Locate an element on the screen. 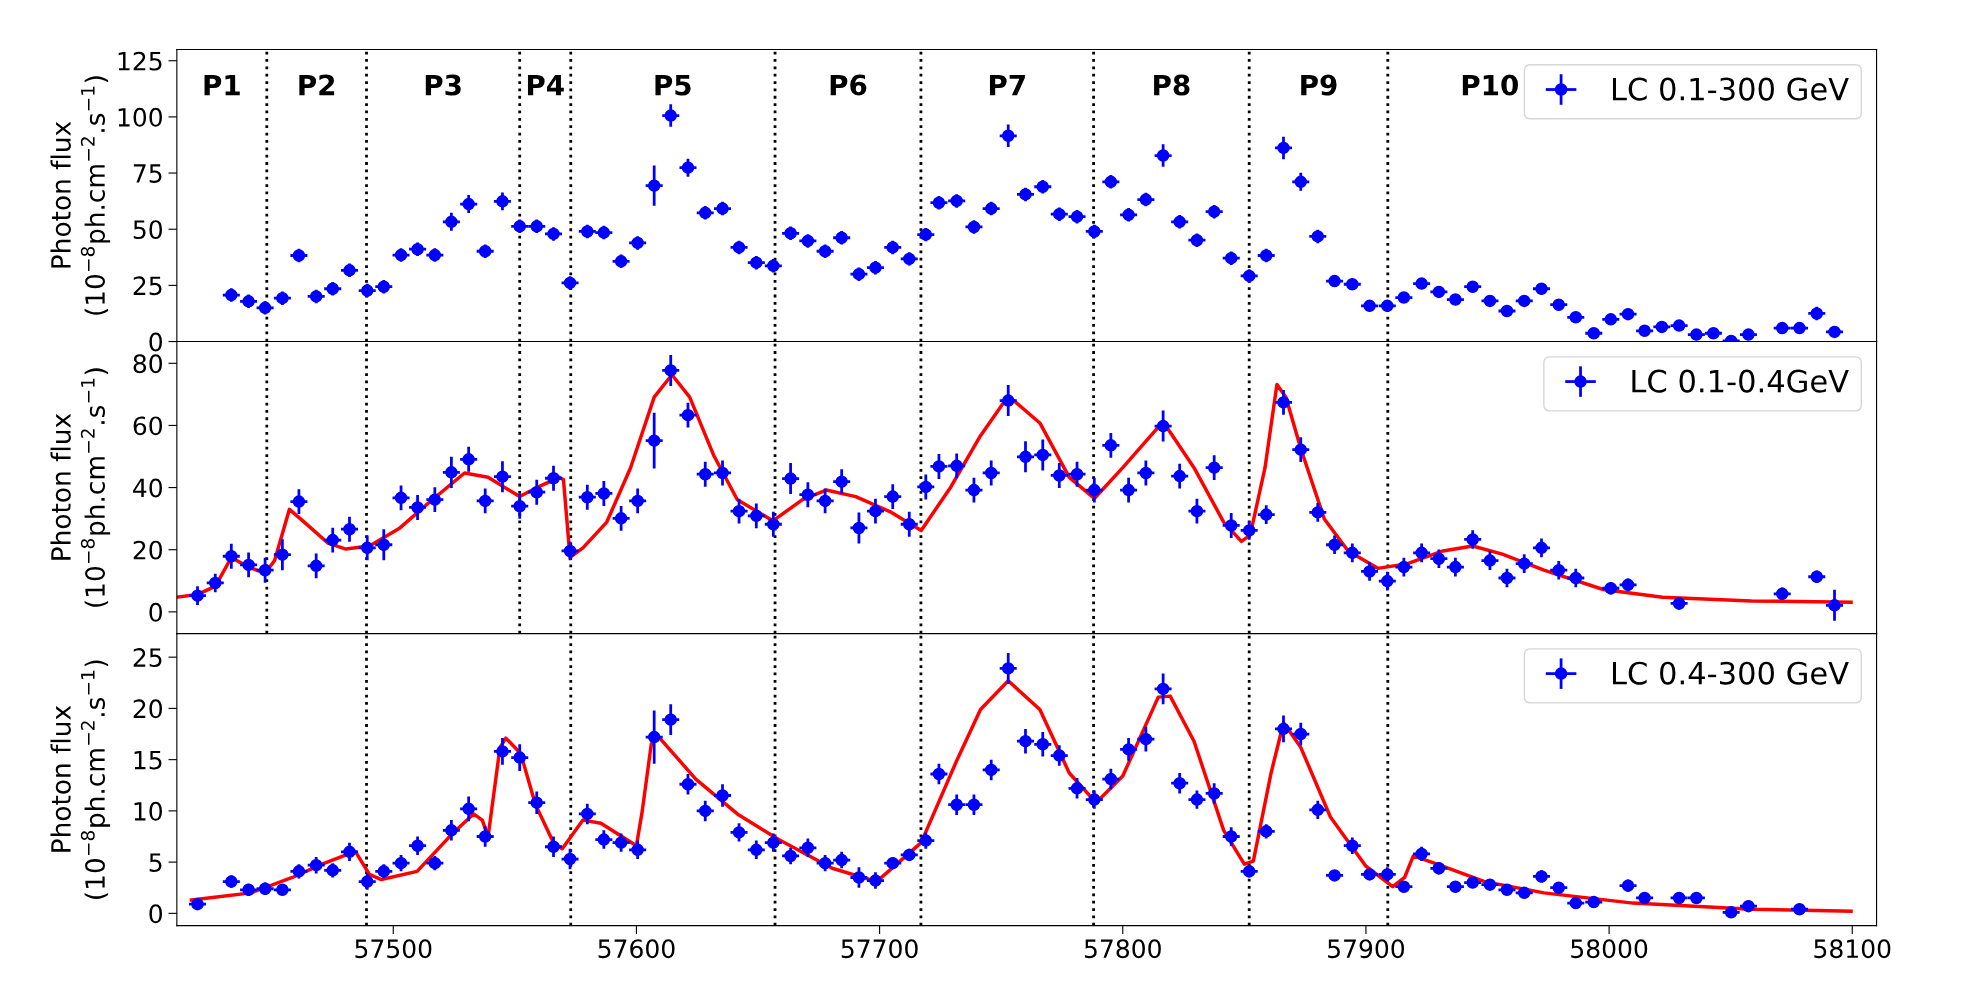 The width and height of the screenshot is (1965, 990). annotation: P4 is located at coordinates (545, 85).